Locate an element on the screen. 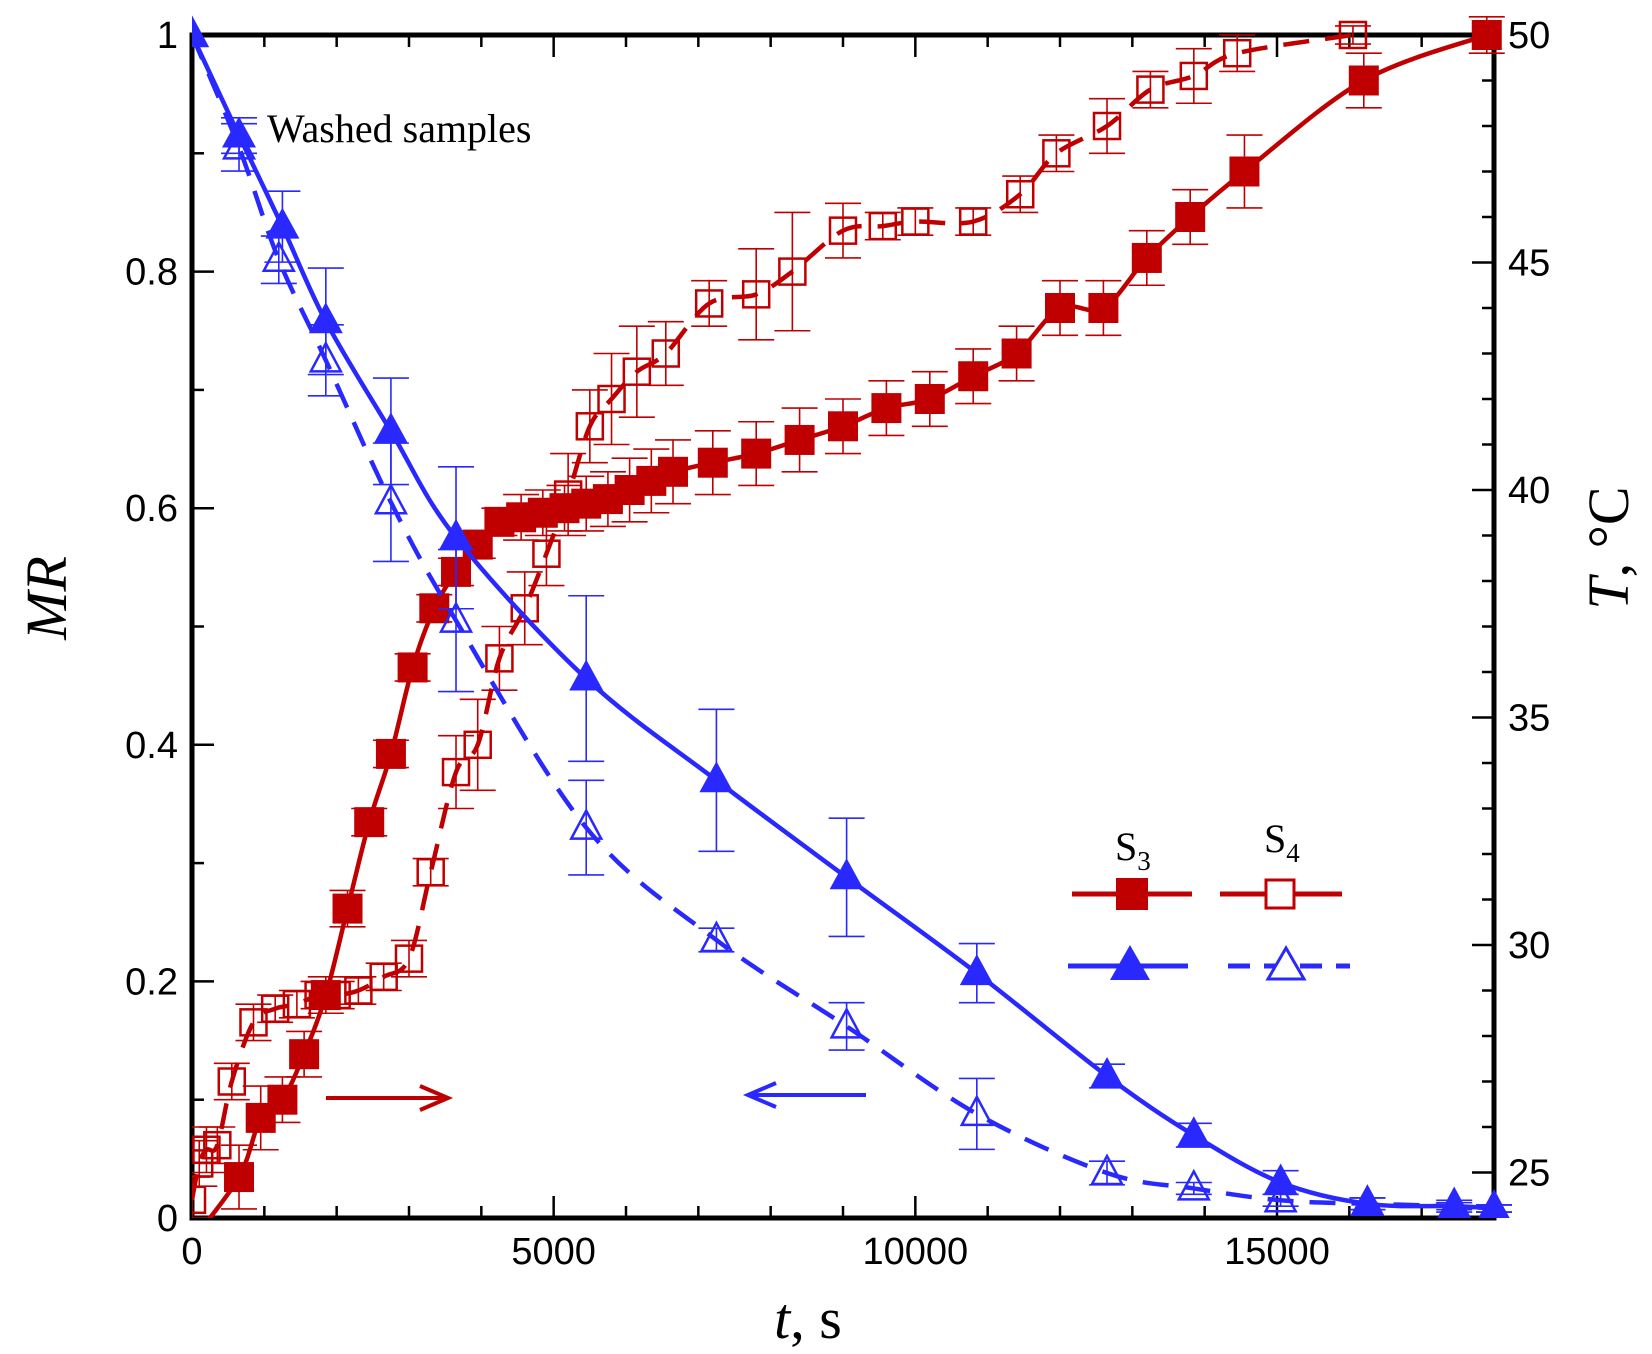  left-tick-label: 0.4 is located at coordinates (151, 746).